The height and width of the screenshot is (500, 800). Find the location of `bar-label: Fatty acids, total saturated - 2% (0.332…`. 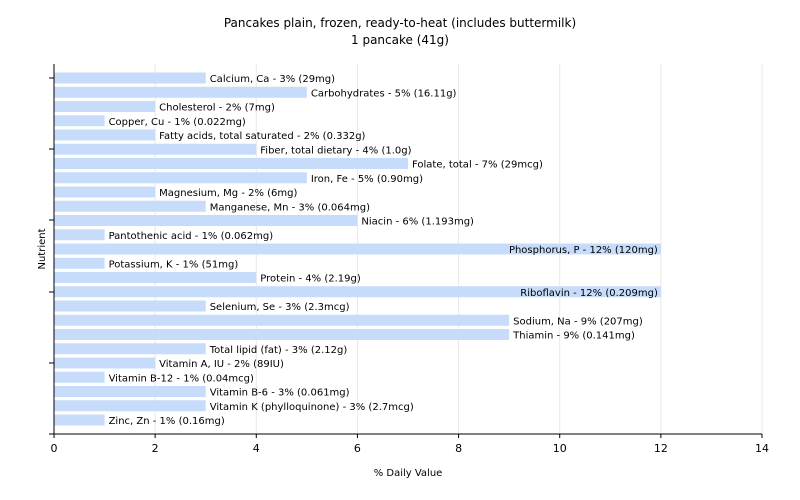

bar-label: Fatty acids, total saturated - 2% (0.332… is located at coordinates (262, 136).